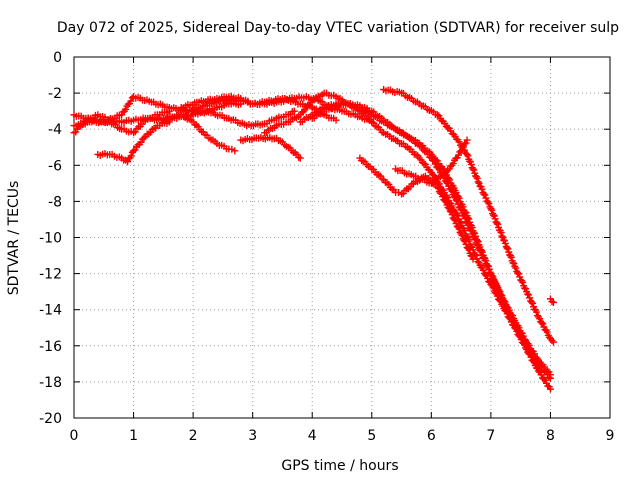  I want to click on x-tick-label: 9, so click(610, 436).